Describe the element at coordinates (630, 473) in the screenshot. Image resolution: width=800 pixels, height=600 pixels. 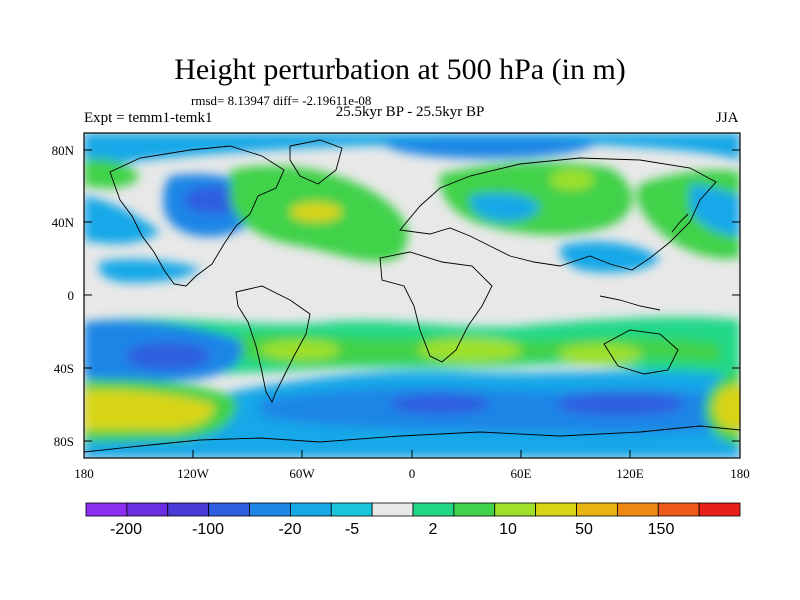
I see `lon-tick-label: 120E` at that location.